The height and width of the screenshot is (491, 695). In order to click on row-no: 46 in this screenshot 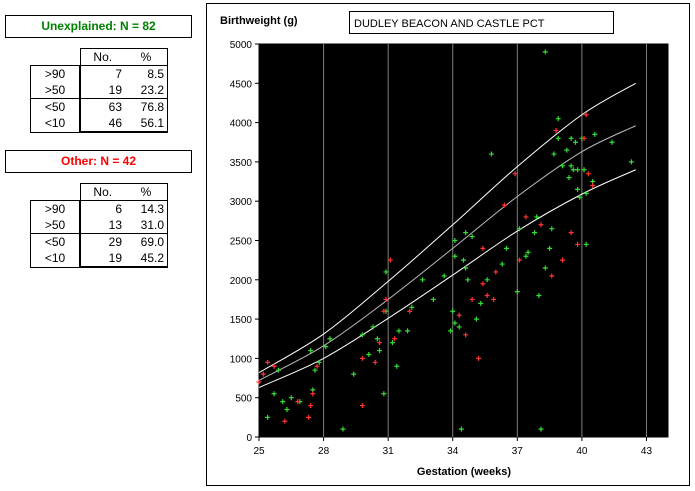, I will do `click(102, 124)`.